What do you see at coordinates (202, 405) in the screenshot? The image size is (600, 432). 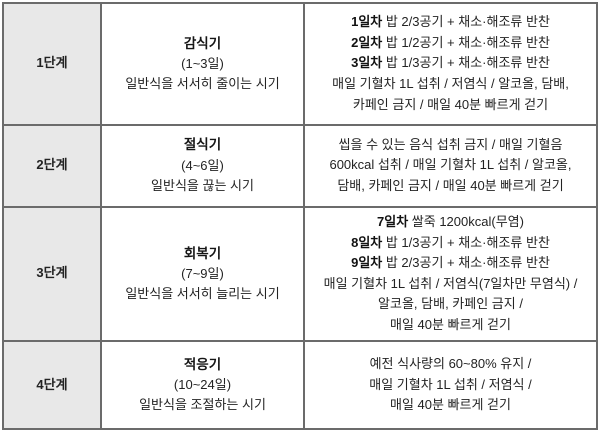 I see `phase-desc: 일반식을 조절하는 시기` at bounding box center [202, 405].